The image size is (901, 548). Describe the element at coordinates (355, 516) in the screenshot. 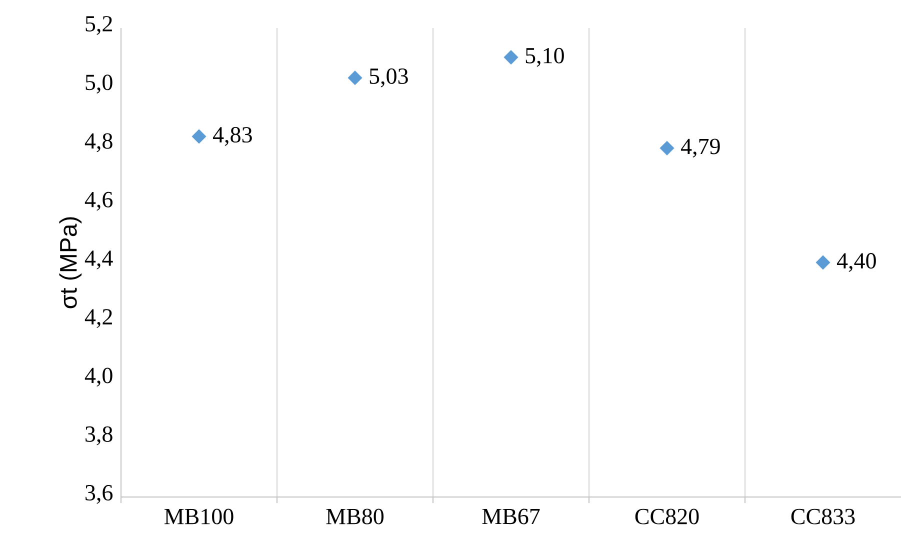

I see `x-tick-label: MB80` at that location.